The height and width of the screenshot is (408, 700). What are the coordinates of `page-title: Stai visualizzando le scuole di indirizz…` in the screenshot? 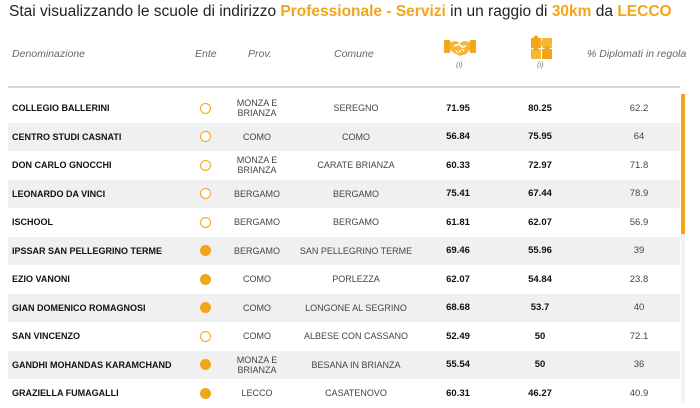 It's located at (340, 12).